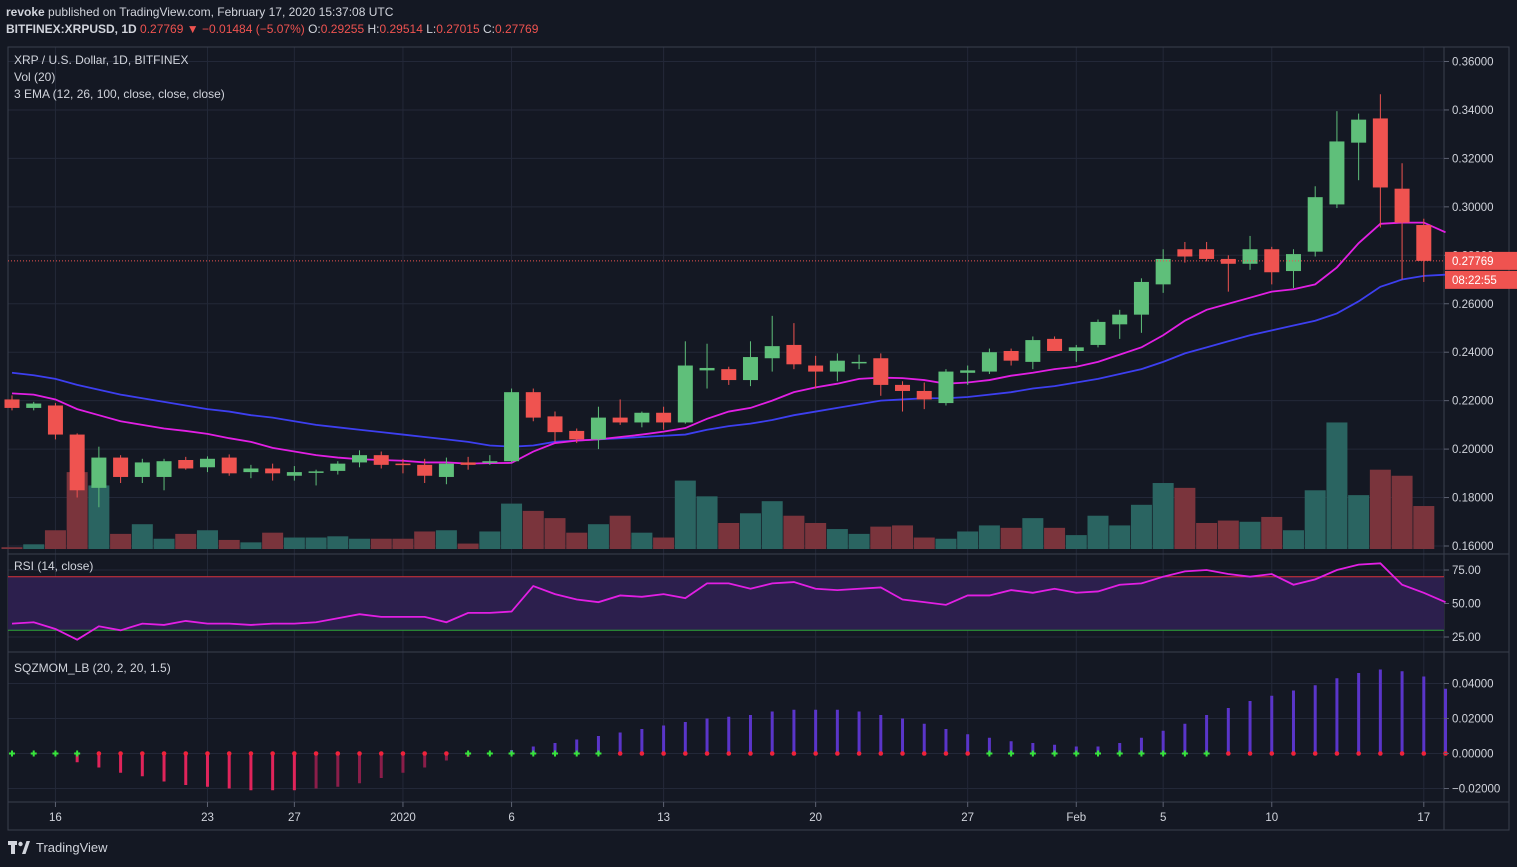 The width and height of the screenshot is (1517, 867). I want to click on last-price: 0.27769, so click(162, 29).